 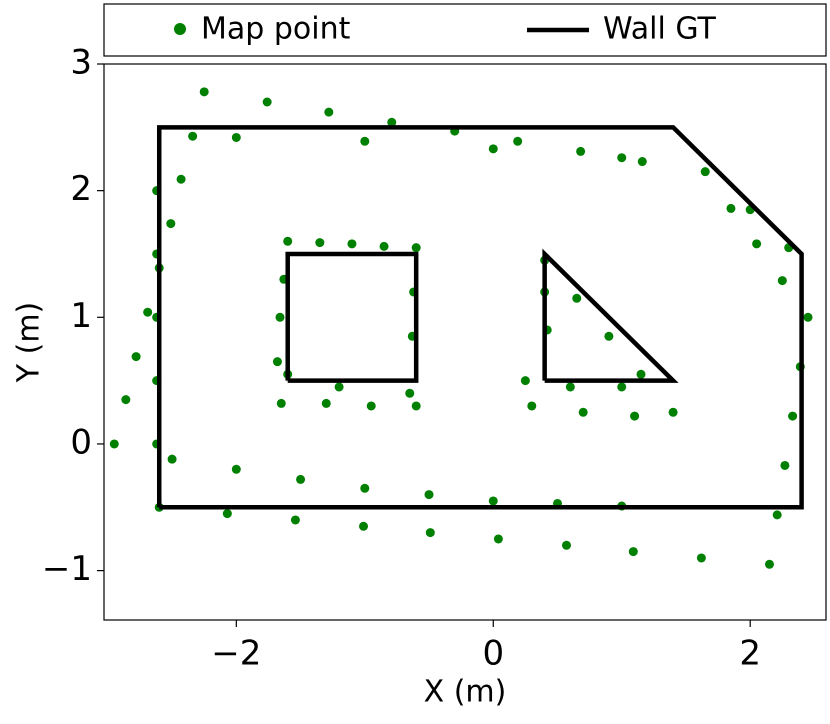 I want to click on y-tick-label: 2, so click(x=81, y=189).